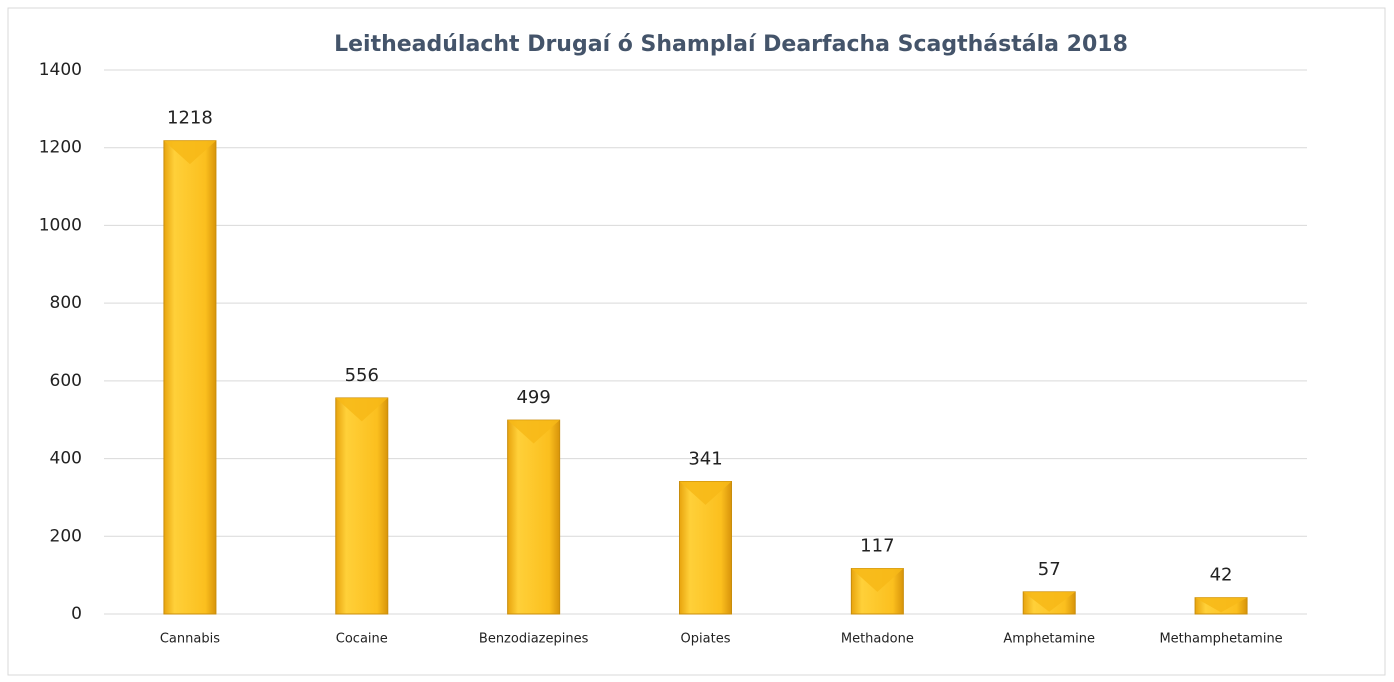  I want to click on data-label: 341, so click(705, 458).